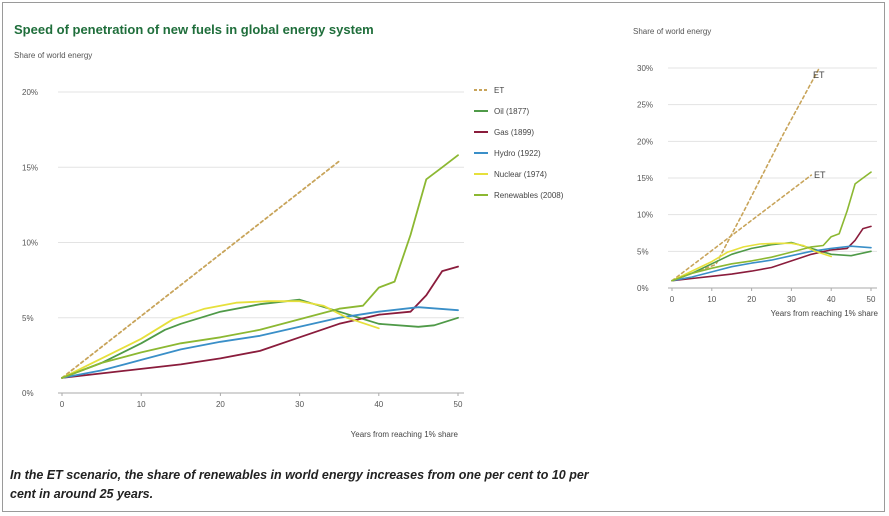  I want to click on inset-y-ticks: 0% 5% 10% 15% 20% 25% 30%, so click(645, 178).